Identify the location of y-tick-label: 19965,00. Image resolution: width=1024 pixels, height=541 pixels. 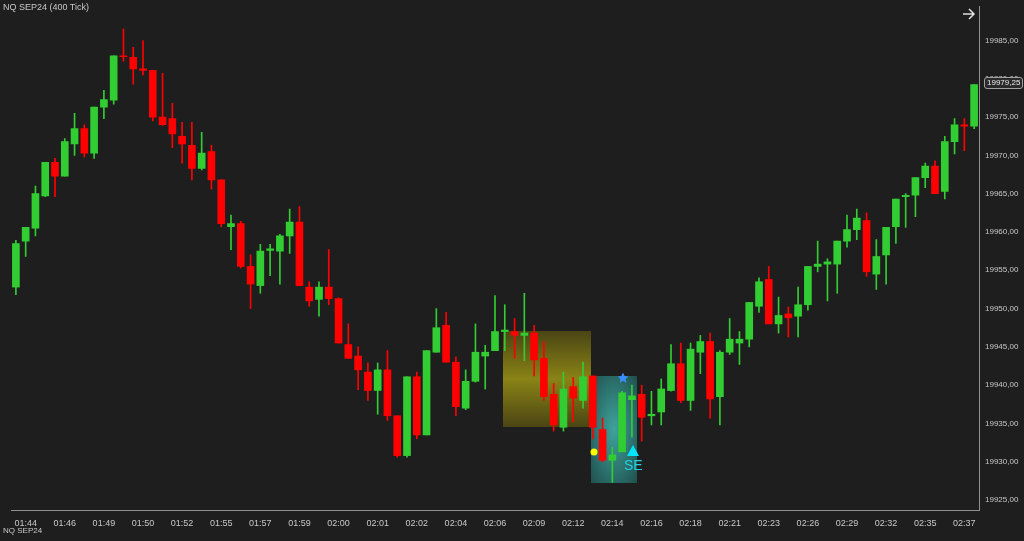
(1002, 193).